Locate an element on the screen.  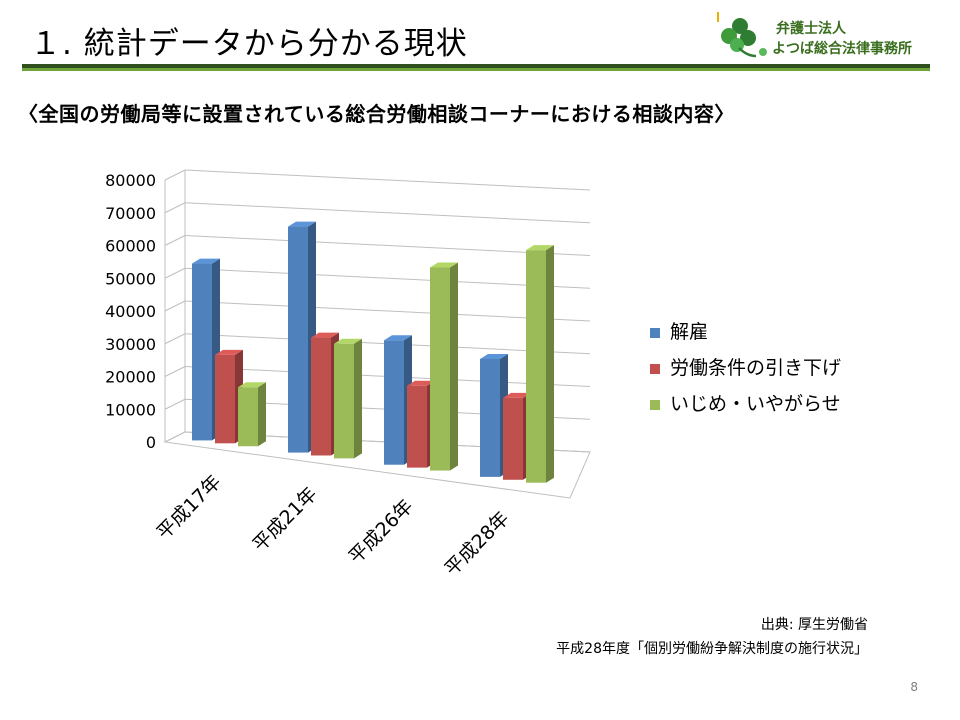
chart-floor is located at coordinates (377, 465).